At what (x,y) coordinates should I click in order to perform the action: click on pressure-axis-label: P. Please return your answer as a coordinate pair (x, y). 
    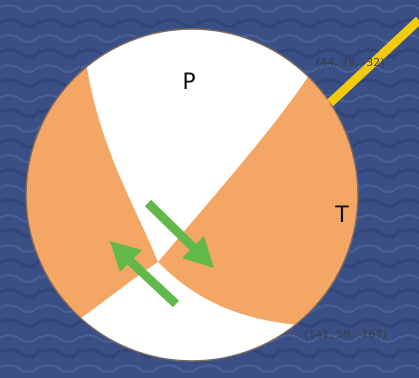
    Looking at the image, I should click on (188, 82).